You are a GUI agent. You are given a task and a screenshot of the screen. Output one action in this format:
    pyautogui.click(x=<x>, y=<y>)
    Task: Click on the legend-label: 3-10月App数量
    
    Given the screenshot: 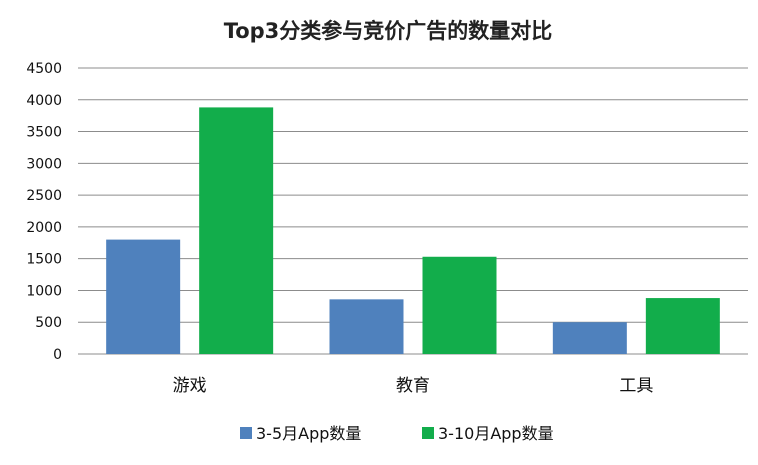 What is the action you would take?
    pyautogui.click(x=496, y=433)
    